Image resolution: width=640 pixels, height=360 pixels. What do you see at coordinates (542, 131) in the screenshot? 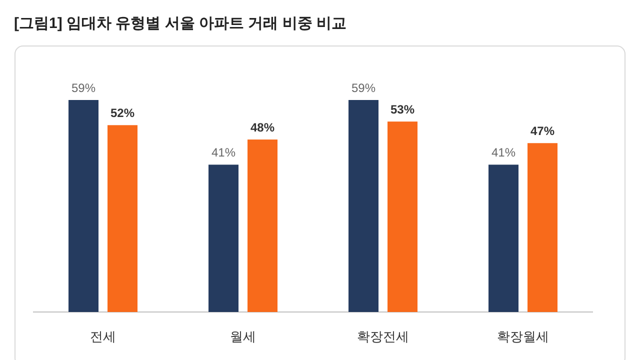
I see `data-label: 47%` at bounding box center [542, 131].